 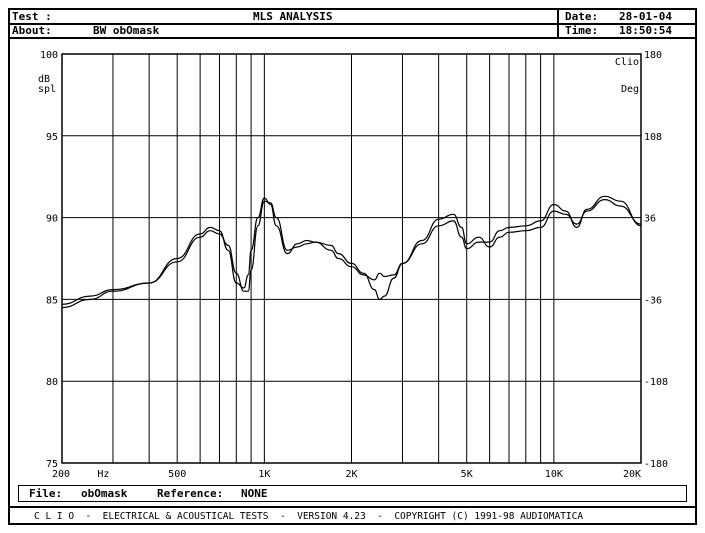 What do you see at coordinates (52, 137) in the screenshot?
I see `y-tick-label-left: 95` at bounding box center [52, 137].